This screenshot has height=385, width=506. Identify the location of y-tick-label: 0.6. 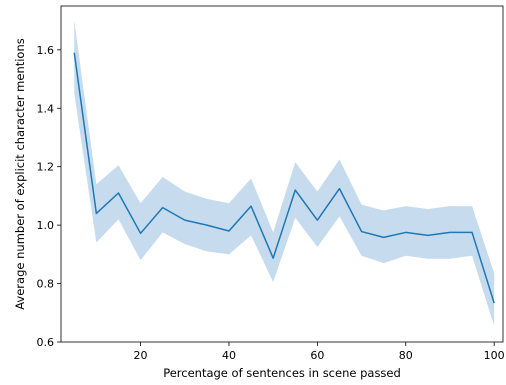
(46, 342).